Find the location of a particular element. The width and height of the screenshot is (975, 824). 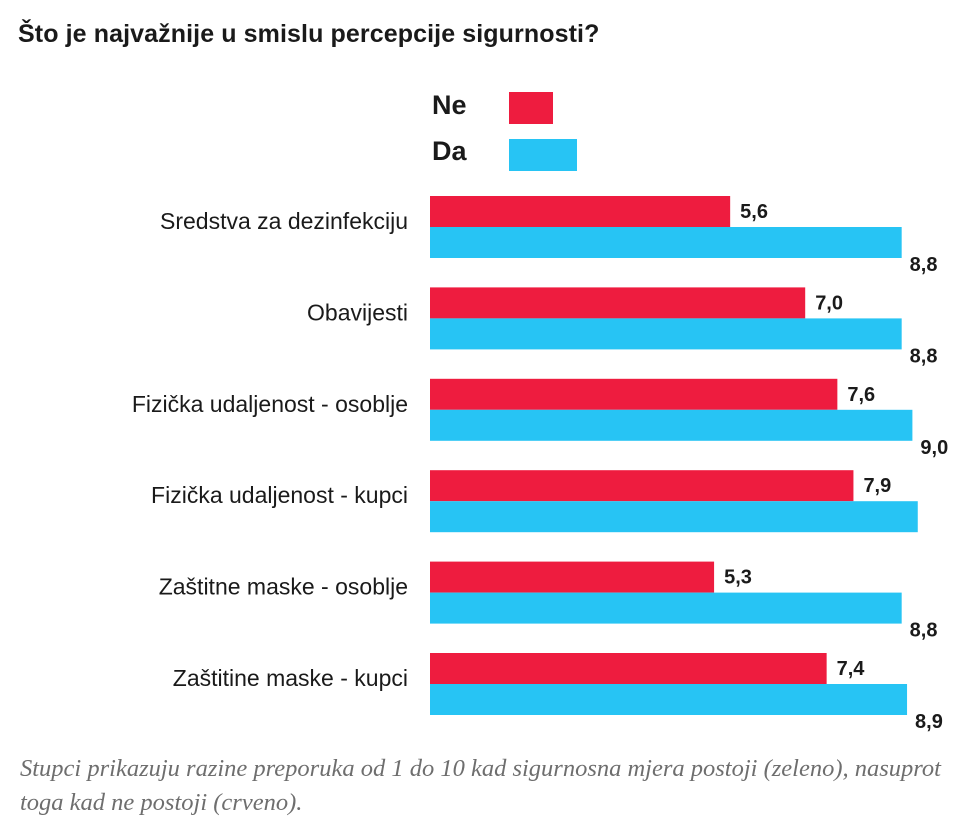

bar-ne-obavijesti is located at coordinates (618, 303).